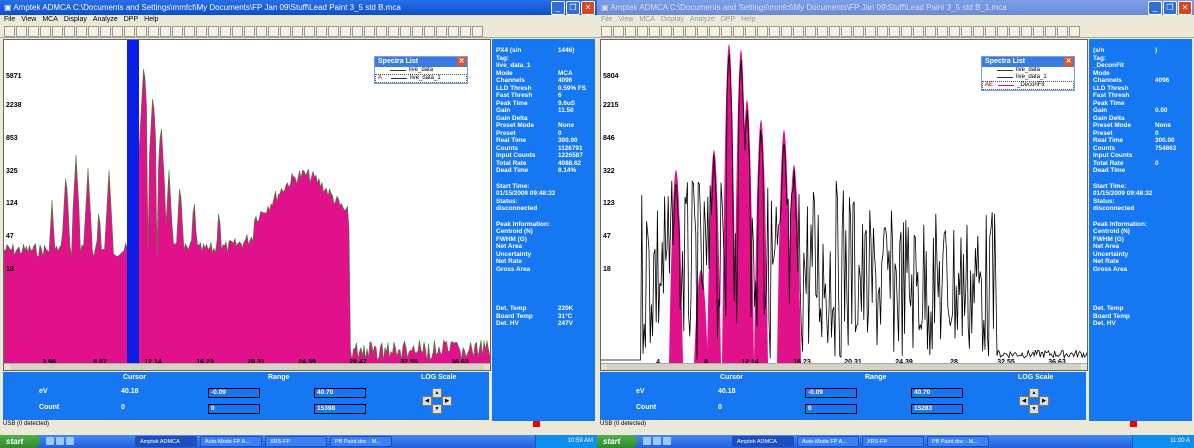 The width and height of the screenshot is (1194, 448). I want to click on arrow-up-icon: ▲, so click(1034, 393).